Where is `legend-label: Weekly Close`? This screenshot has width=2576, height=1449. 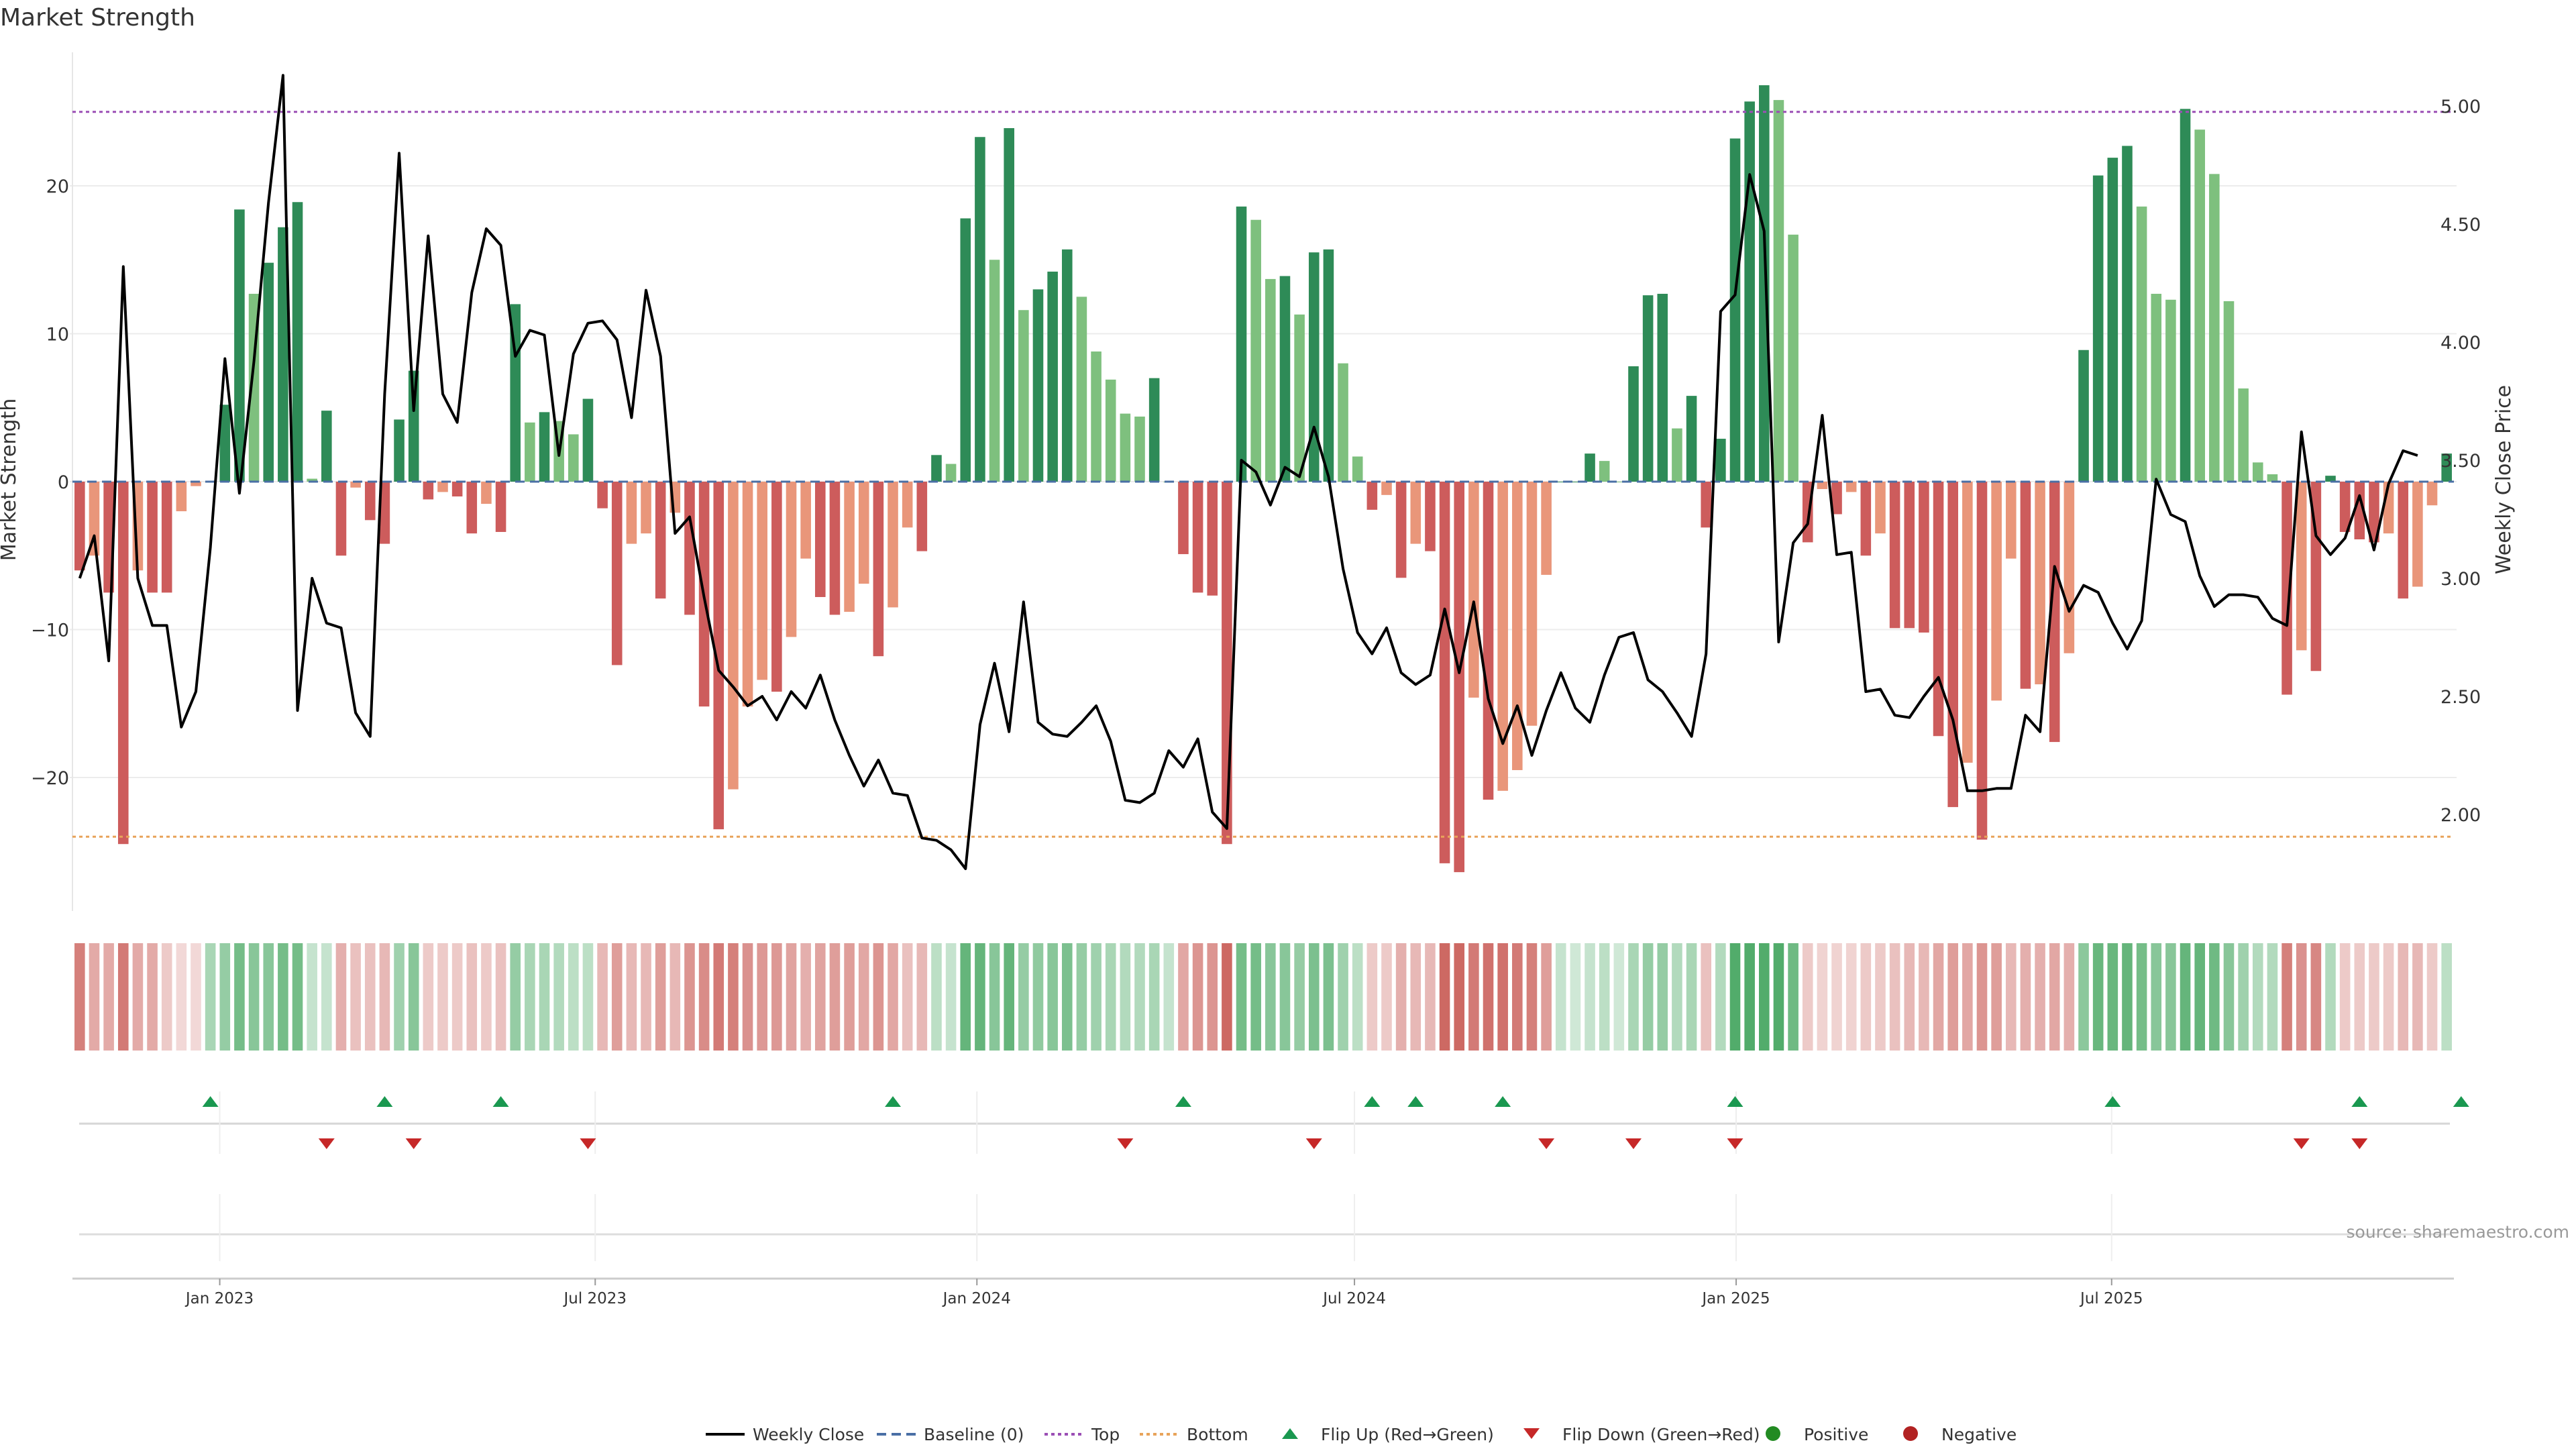 legend-label: Weekly Close is located at coordinates (808, 1434).